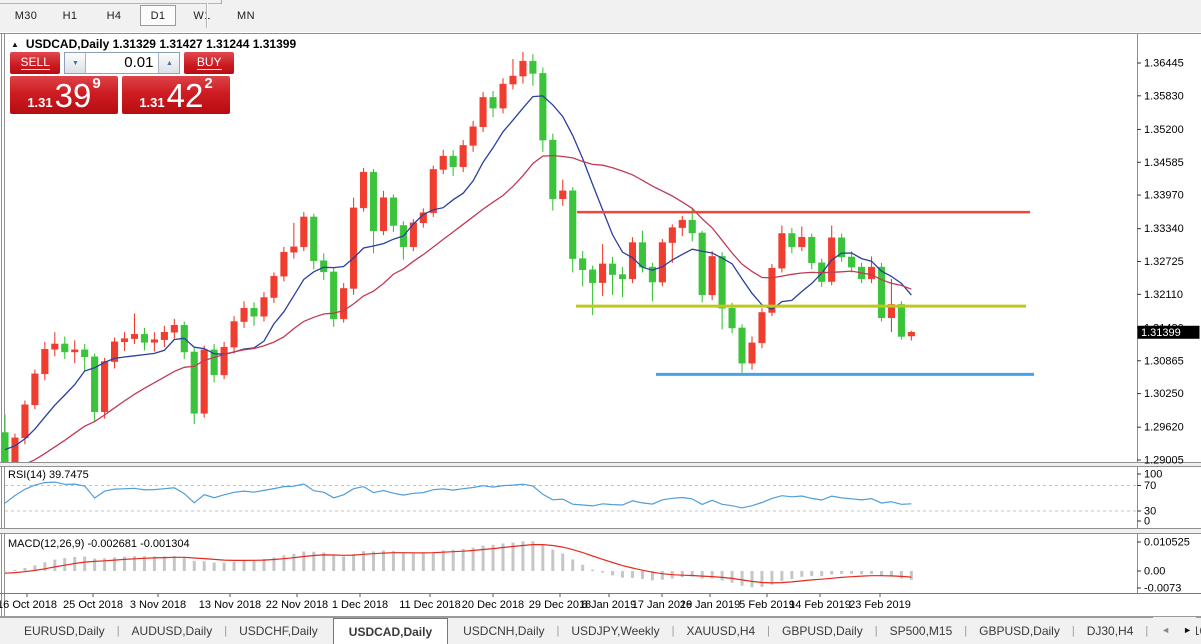 The width and height of the screenshot is (1201, 644). I want to click on sell-button: SELL, so click(35, 63).